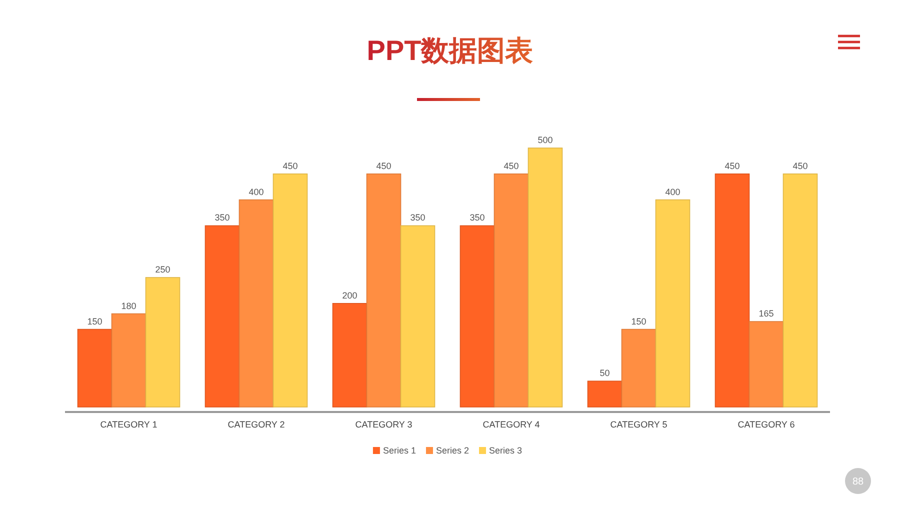 Image resolution: width=900 pixels, height=506 pixels. I want to click on data-label: 500, so click(545, 140).